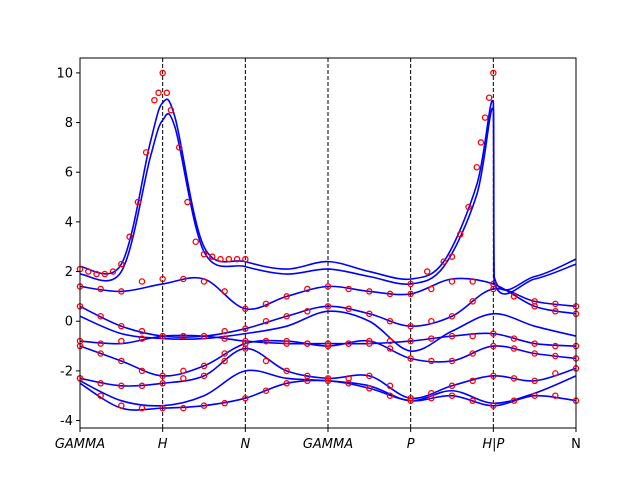 The height and width of the screenshot is (480, 640). What do you see at coordinates (66, 421) in the screenshot?
I see `y-tick-label: -4` at bounding box center [66, 421].